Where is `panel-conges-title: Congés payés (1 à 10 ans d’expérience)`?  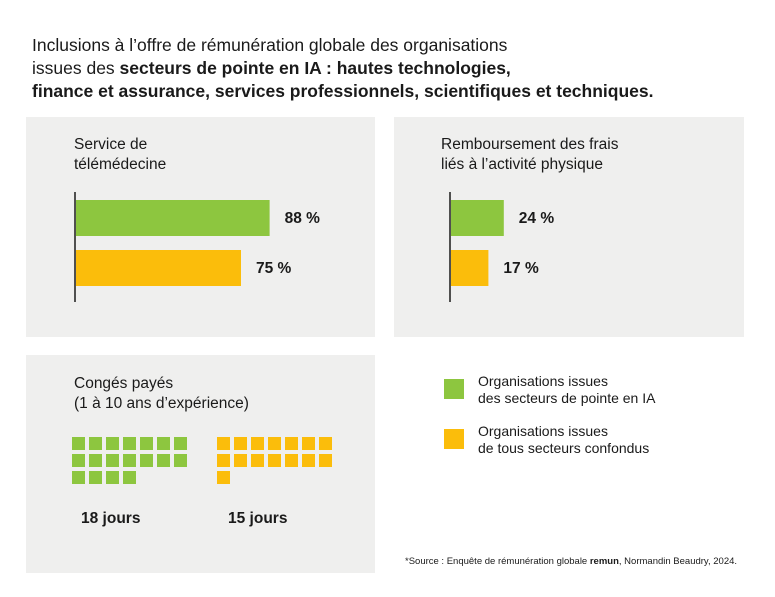
panel-conges-title: Congés payés (1 à 10 ans d’expérience) is located at coordinates (161, 394).